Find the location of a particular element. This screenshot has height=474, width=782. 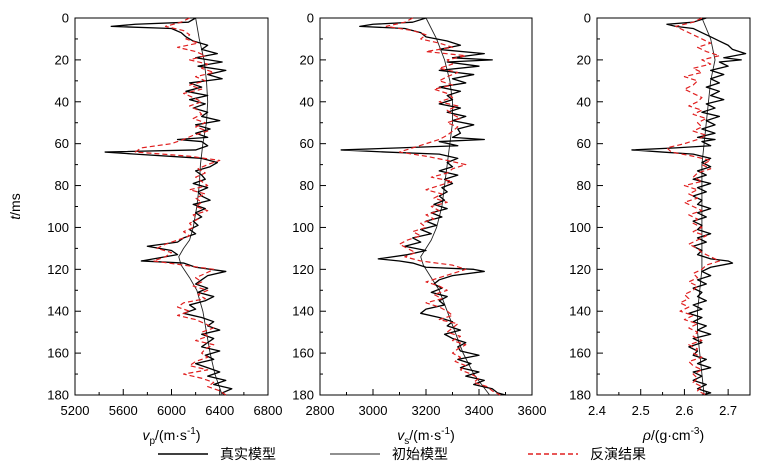

x-axis-label: vp/(m·s-1) is located at coordinates (171, 436).